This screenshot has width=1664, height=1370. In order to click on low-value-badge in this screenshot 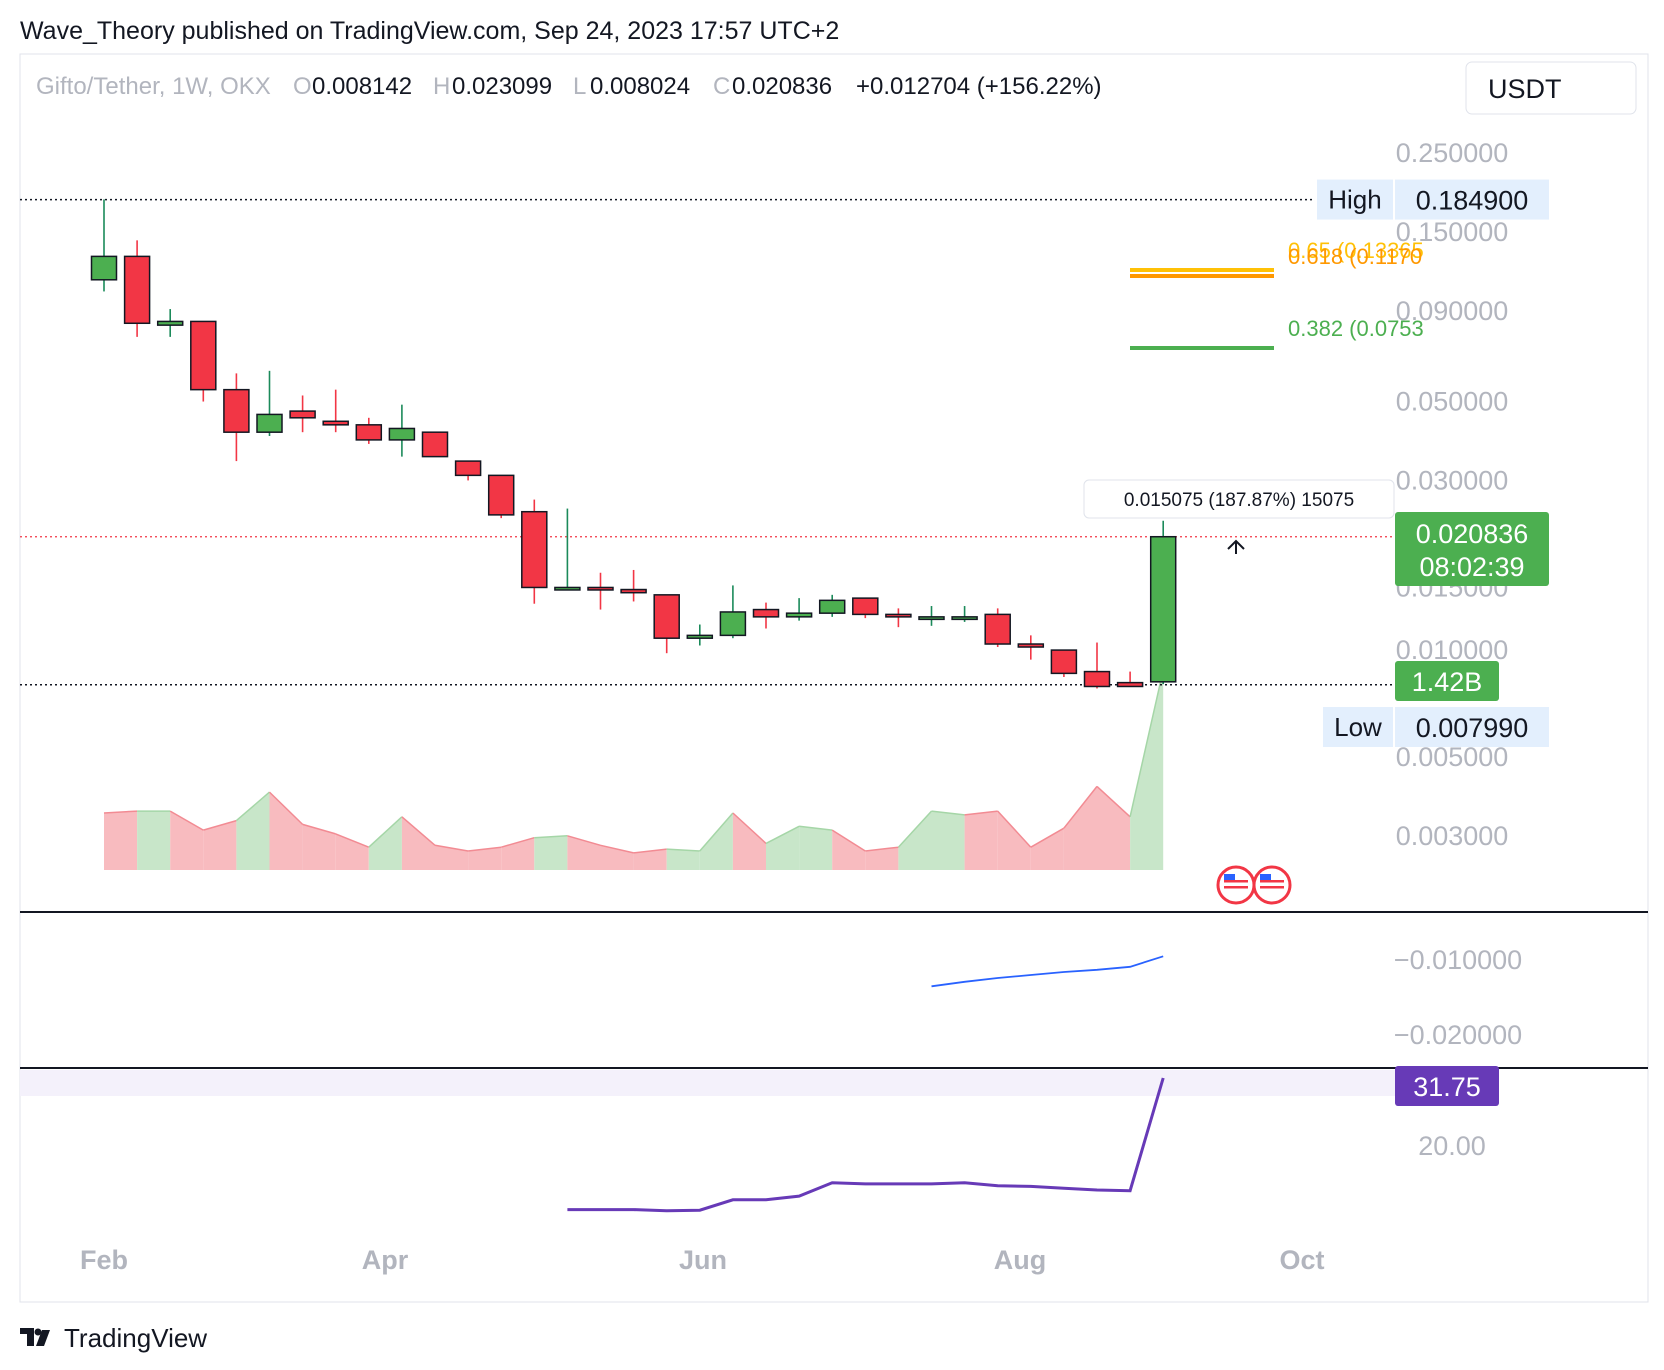, I will do `click(1472, 727)`.